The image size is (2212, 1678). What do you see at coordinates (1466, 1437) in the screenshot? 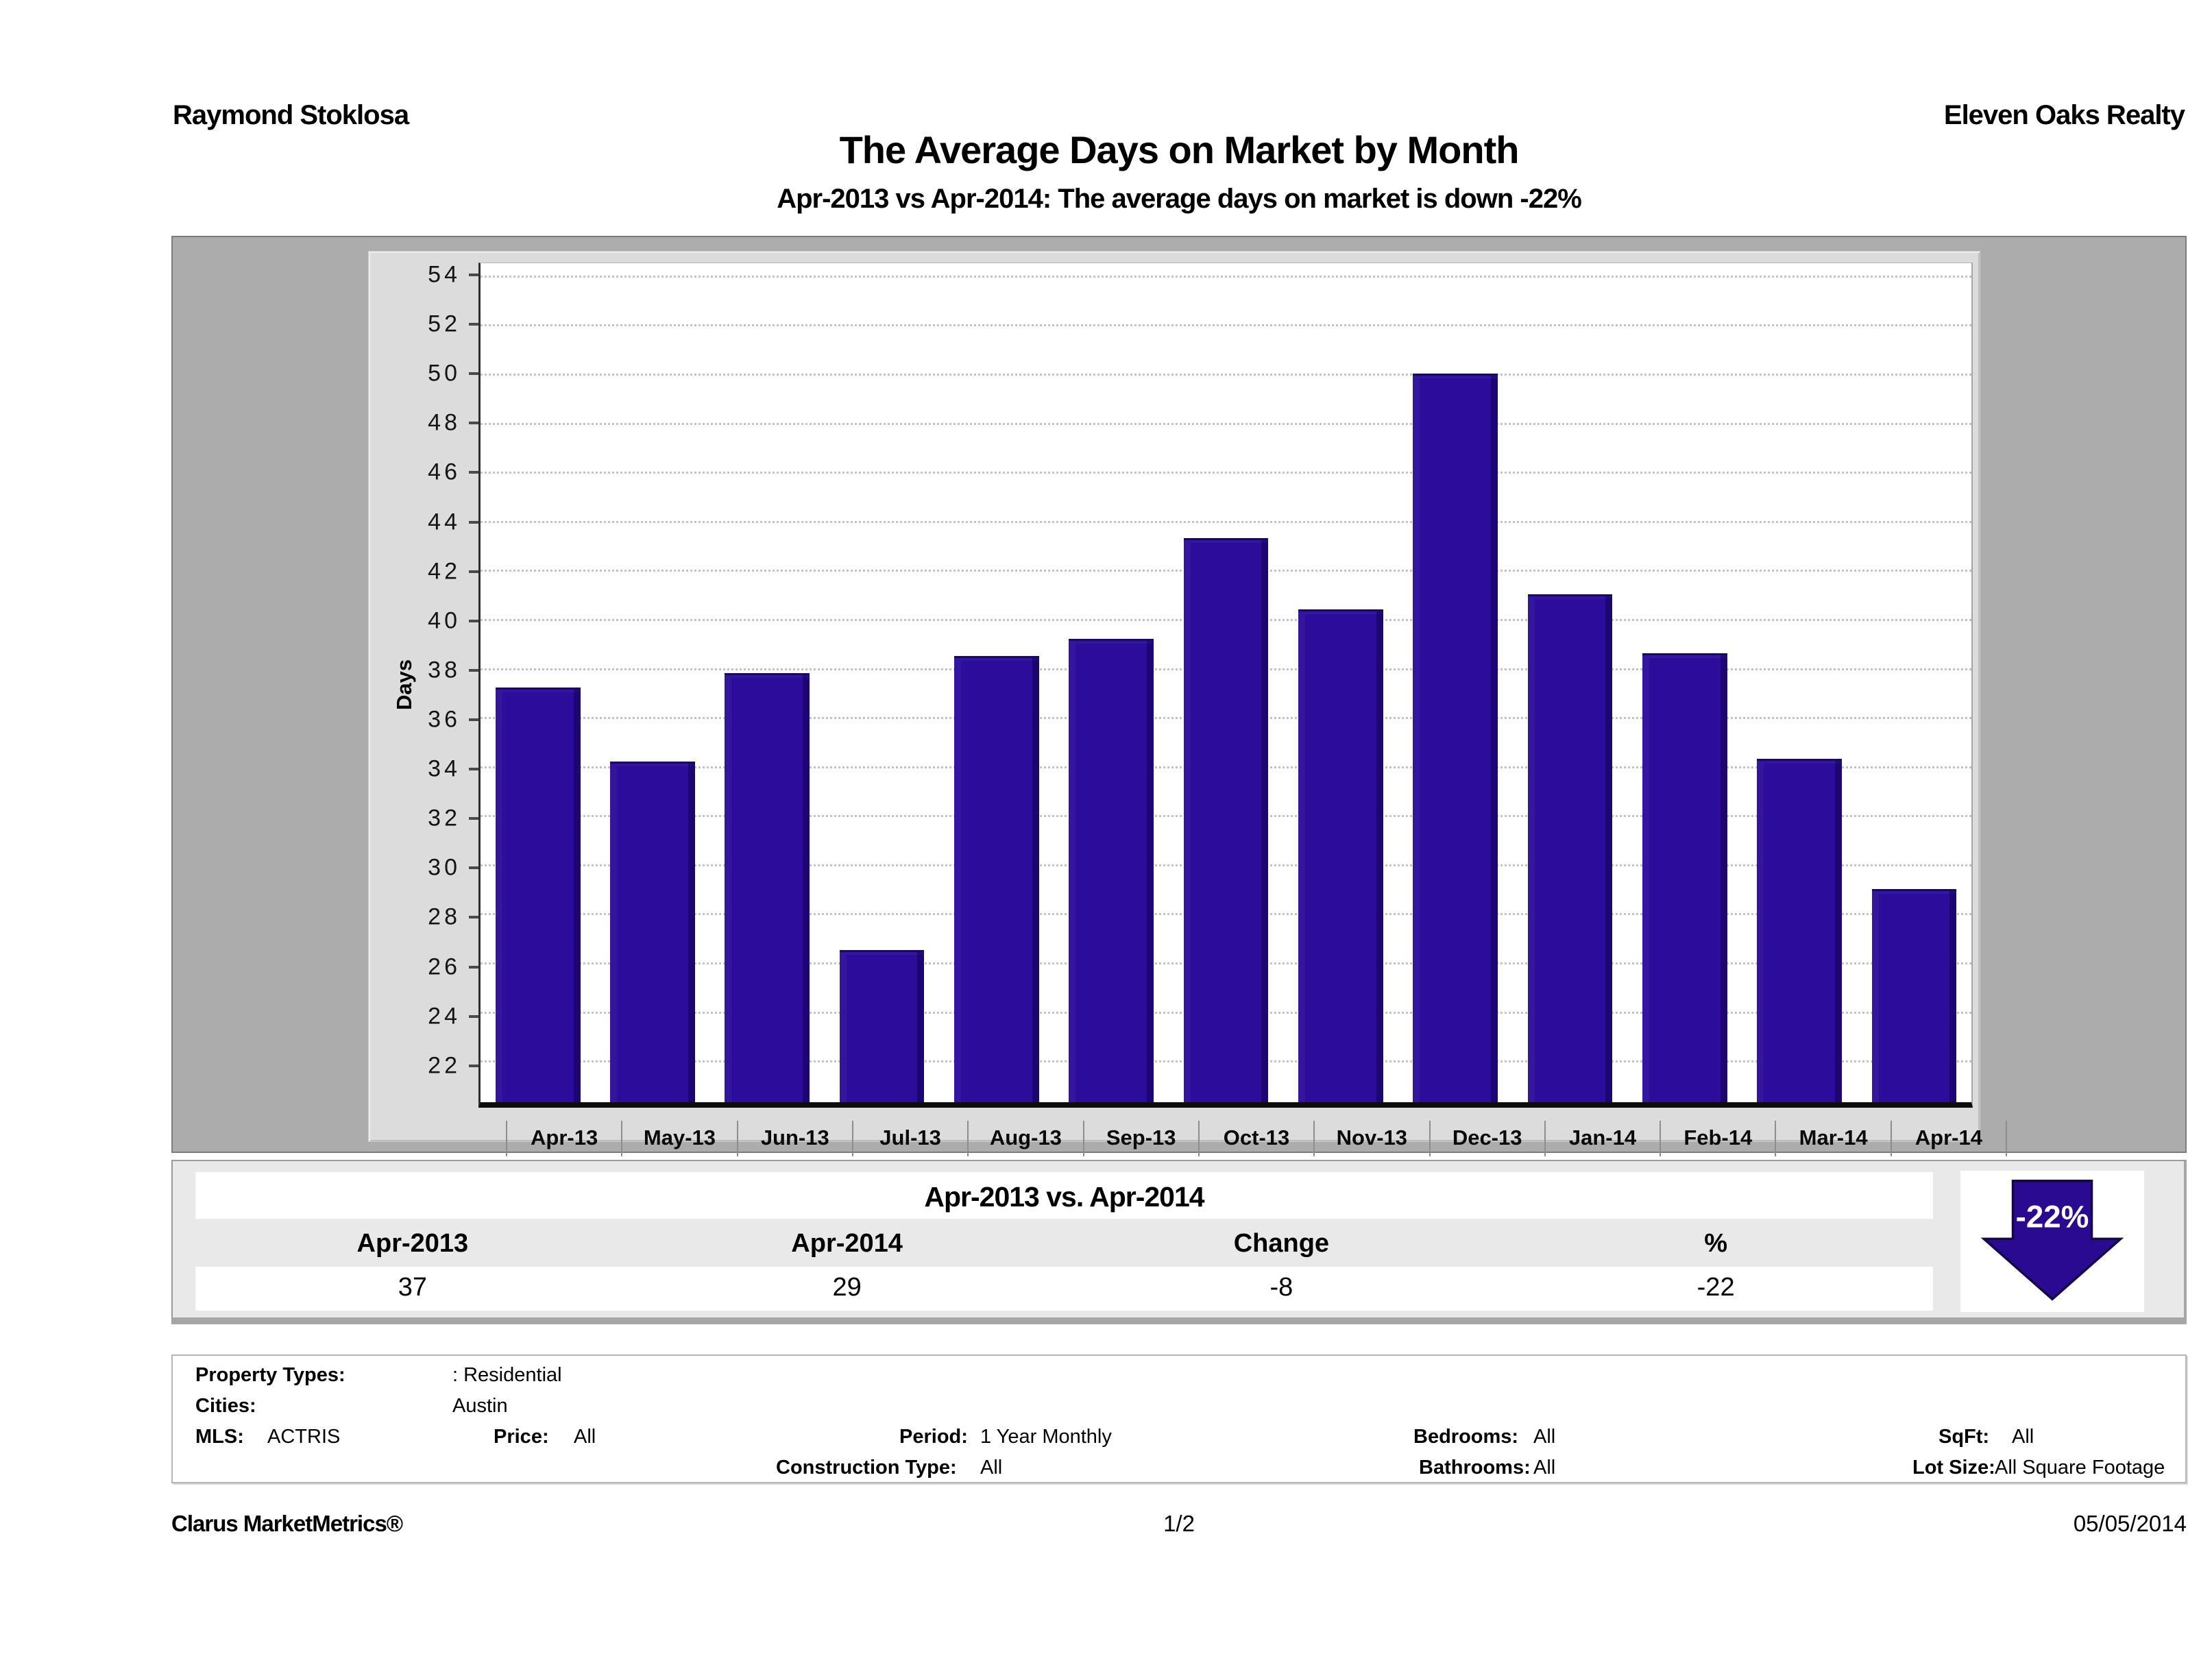
I see `bedrooms-label: Bedrooms:` at bounding box center [1466, 1437].